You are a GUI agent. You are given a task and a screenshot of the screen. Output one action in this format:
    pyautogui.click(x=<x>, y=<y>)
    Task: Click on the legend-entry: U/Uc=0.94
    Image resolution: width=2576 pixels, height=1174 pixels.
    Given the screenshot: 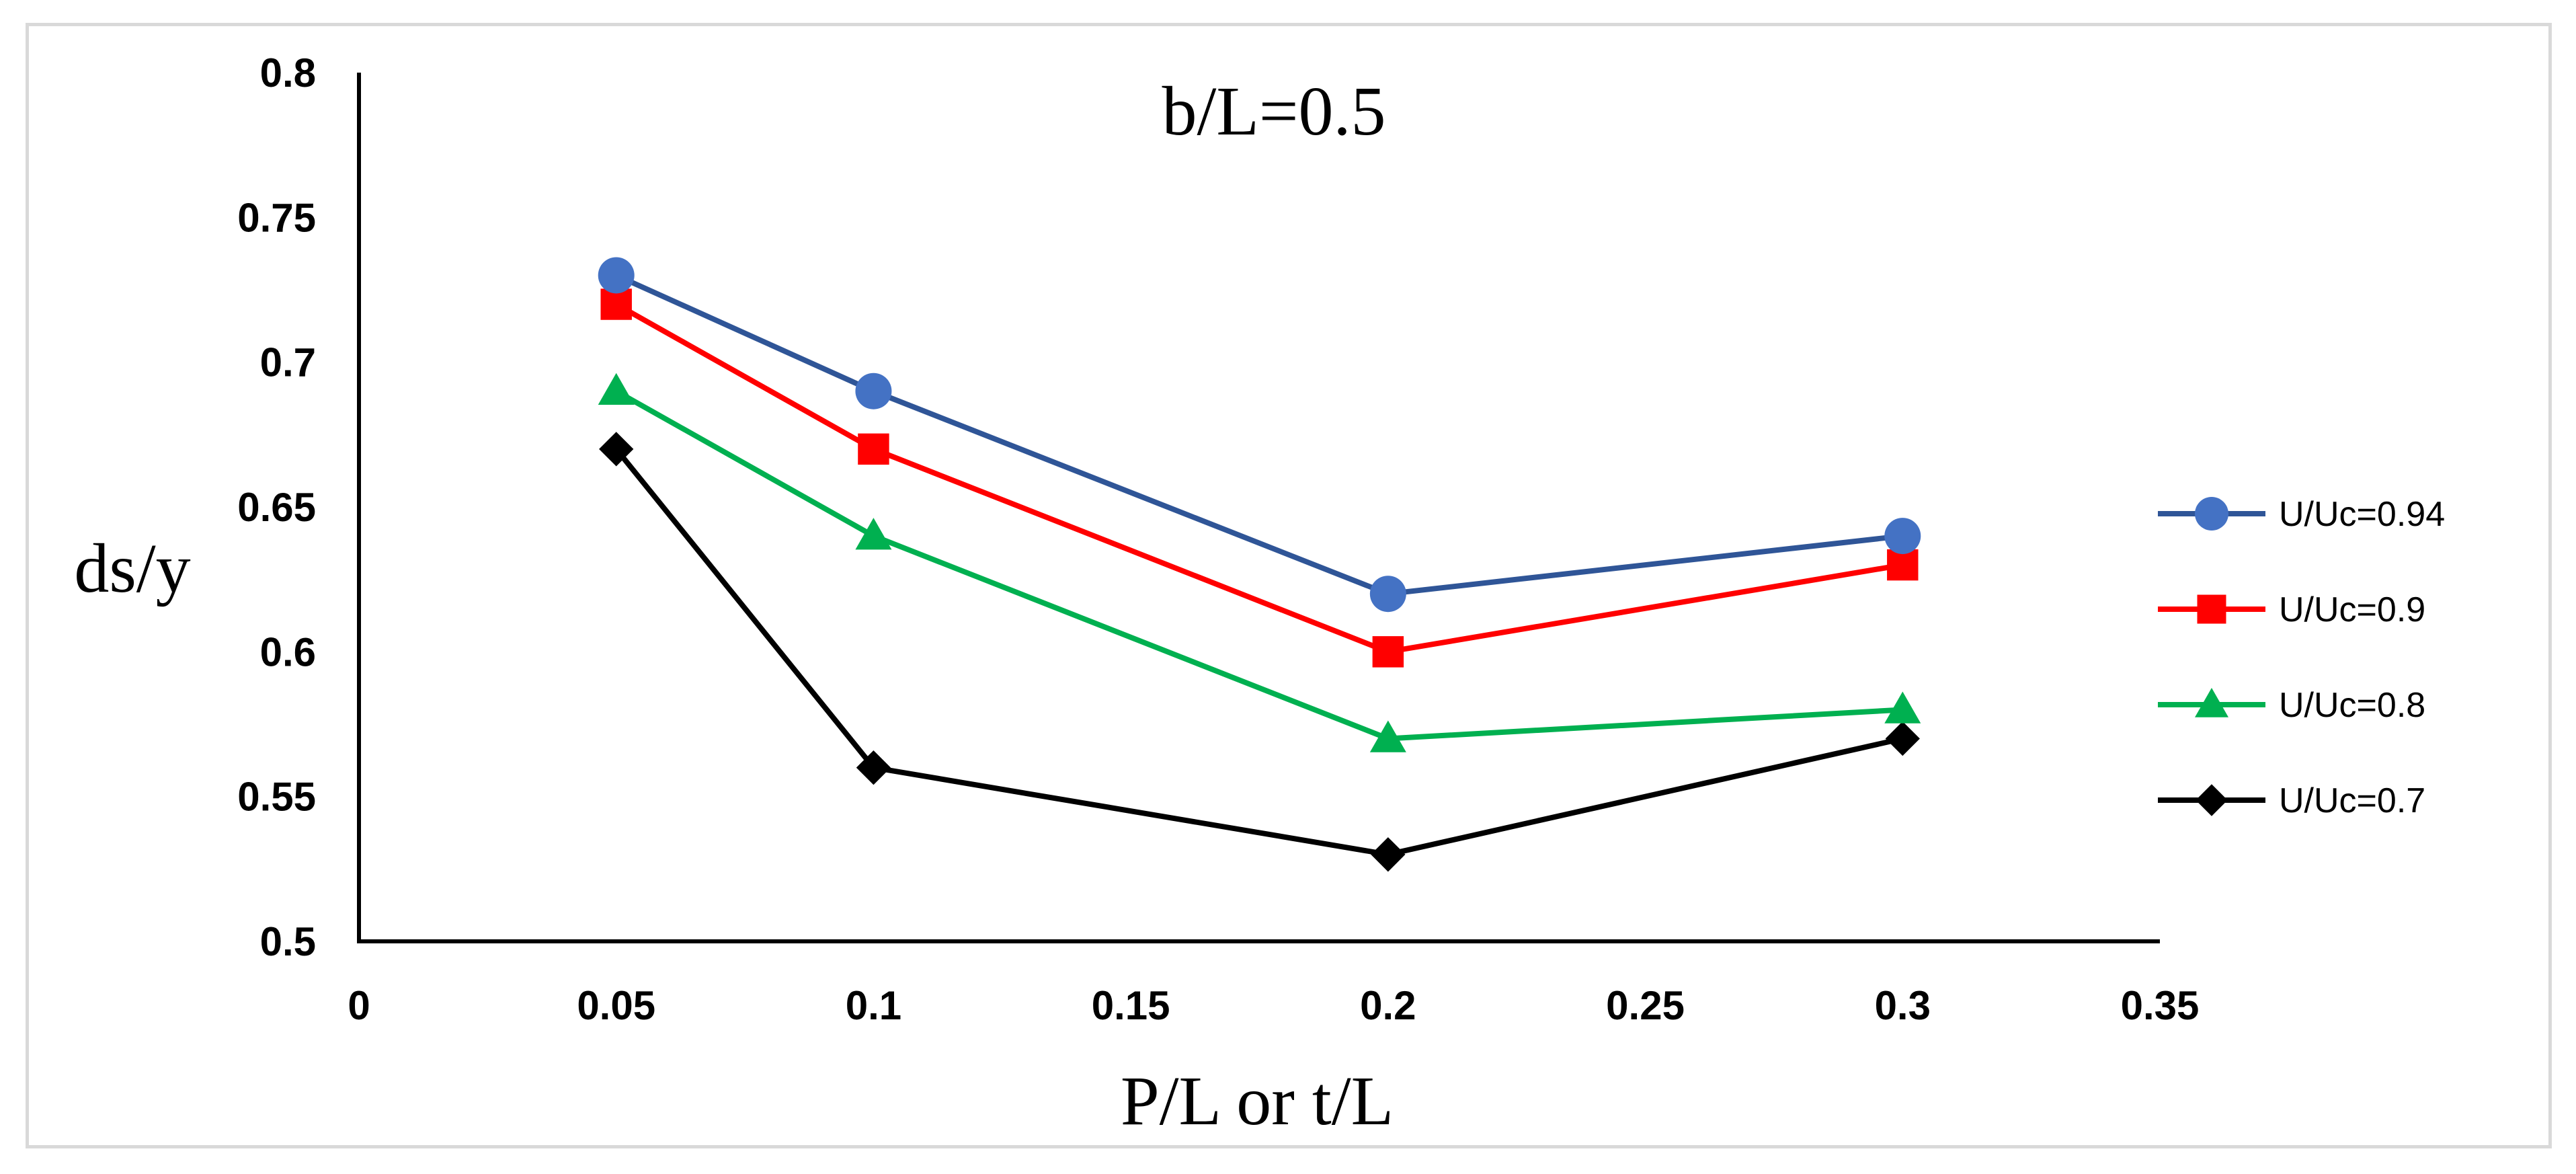 What is the action you would take?
    pyautogui.click(x=2301, y=514)
    